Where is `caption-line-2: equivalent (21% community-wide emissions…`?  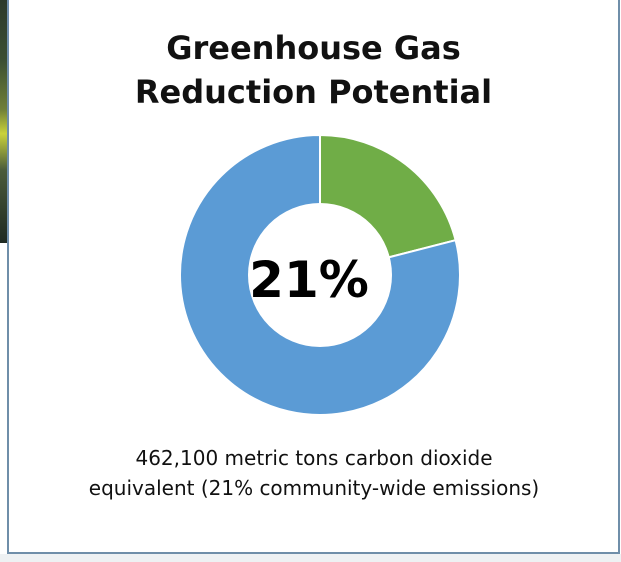 caption-line-2: equivalent (21% community-wide emissions… is located at coordinates (314, 488).